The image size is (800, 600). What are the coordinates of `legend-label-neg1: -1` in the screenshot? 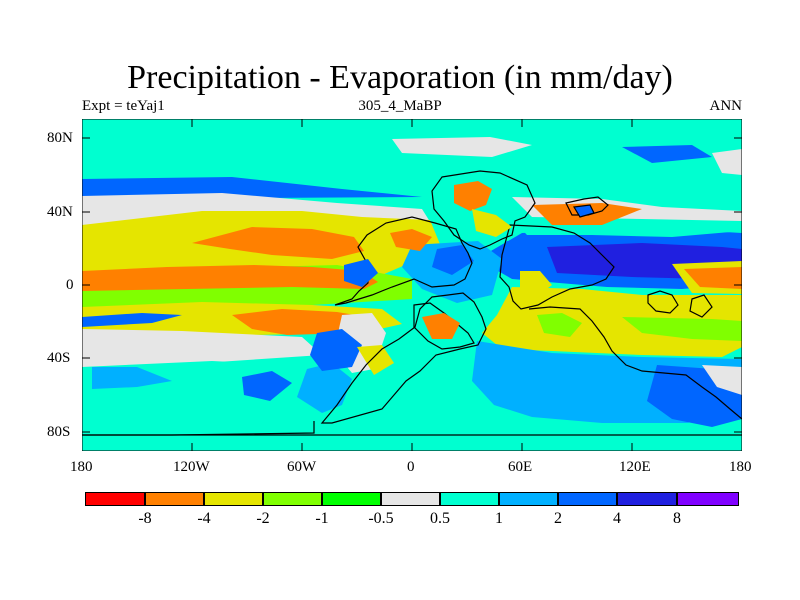 It's located at (322, 518).